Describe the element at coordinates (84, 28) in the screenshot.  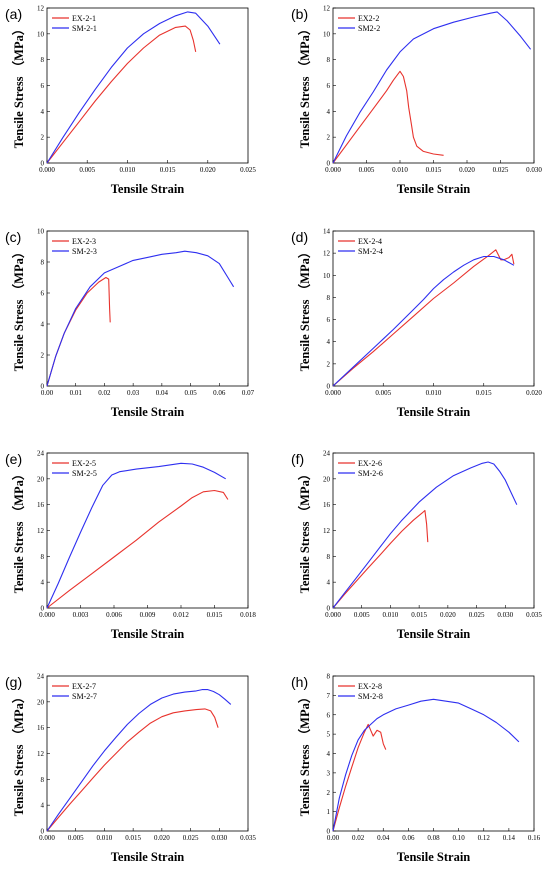
I see `legend-entry: SM-2-1` at that location.